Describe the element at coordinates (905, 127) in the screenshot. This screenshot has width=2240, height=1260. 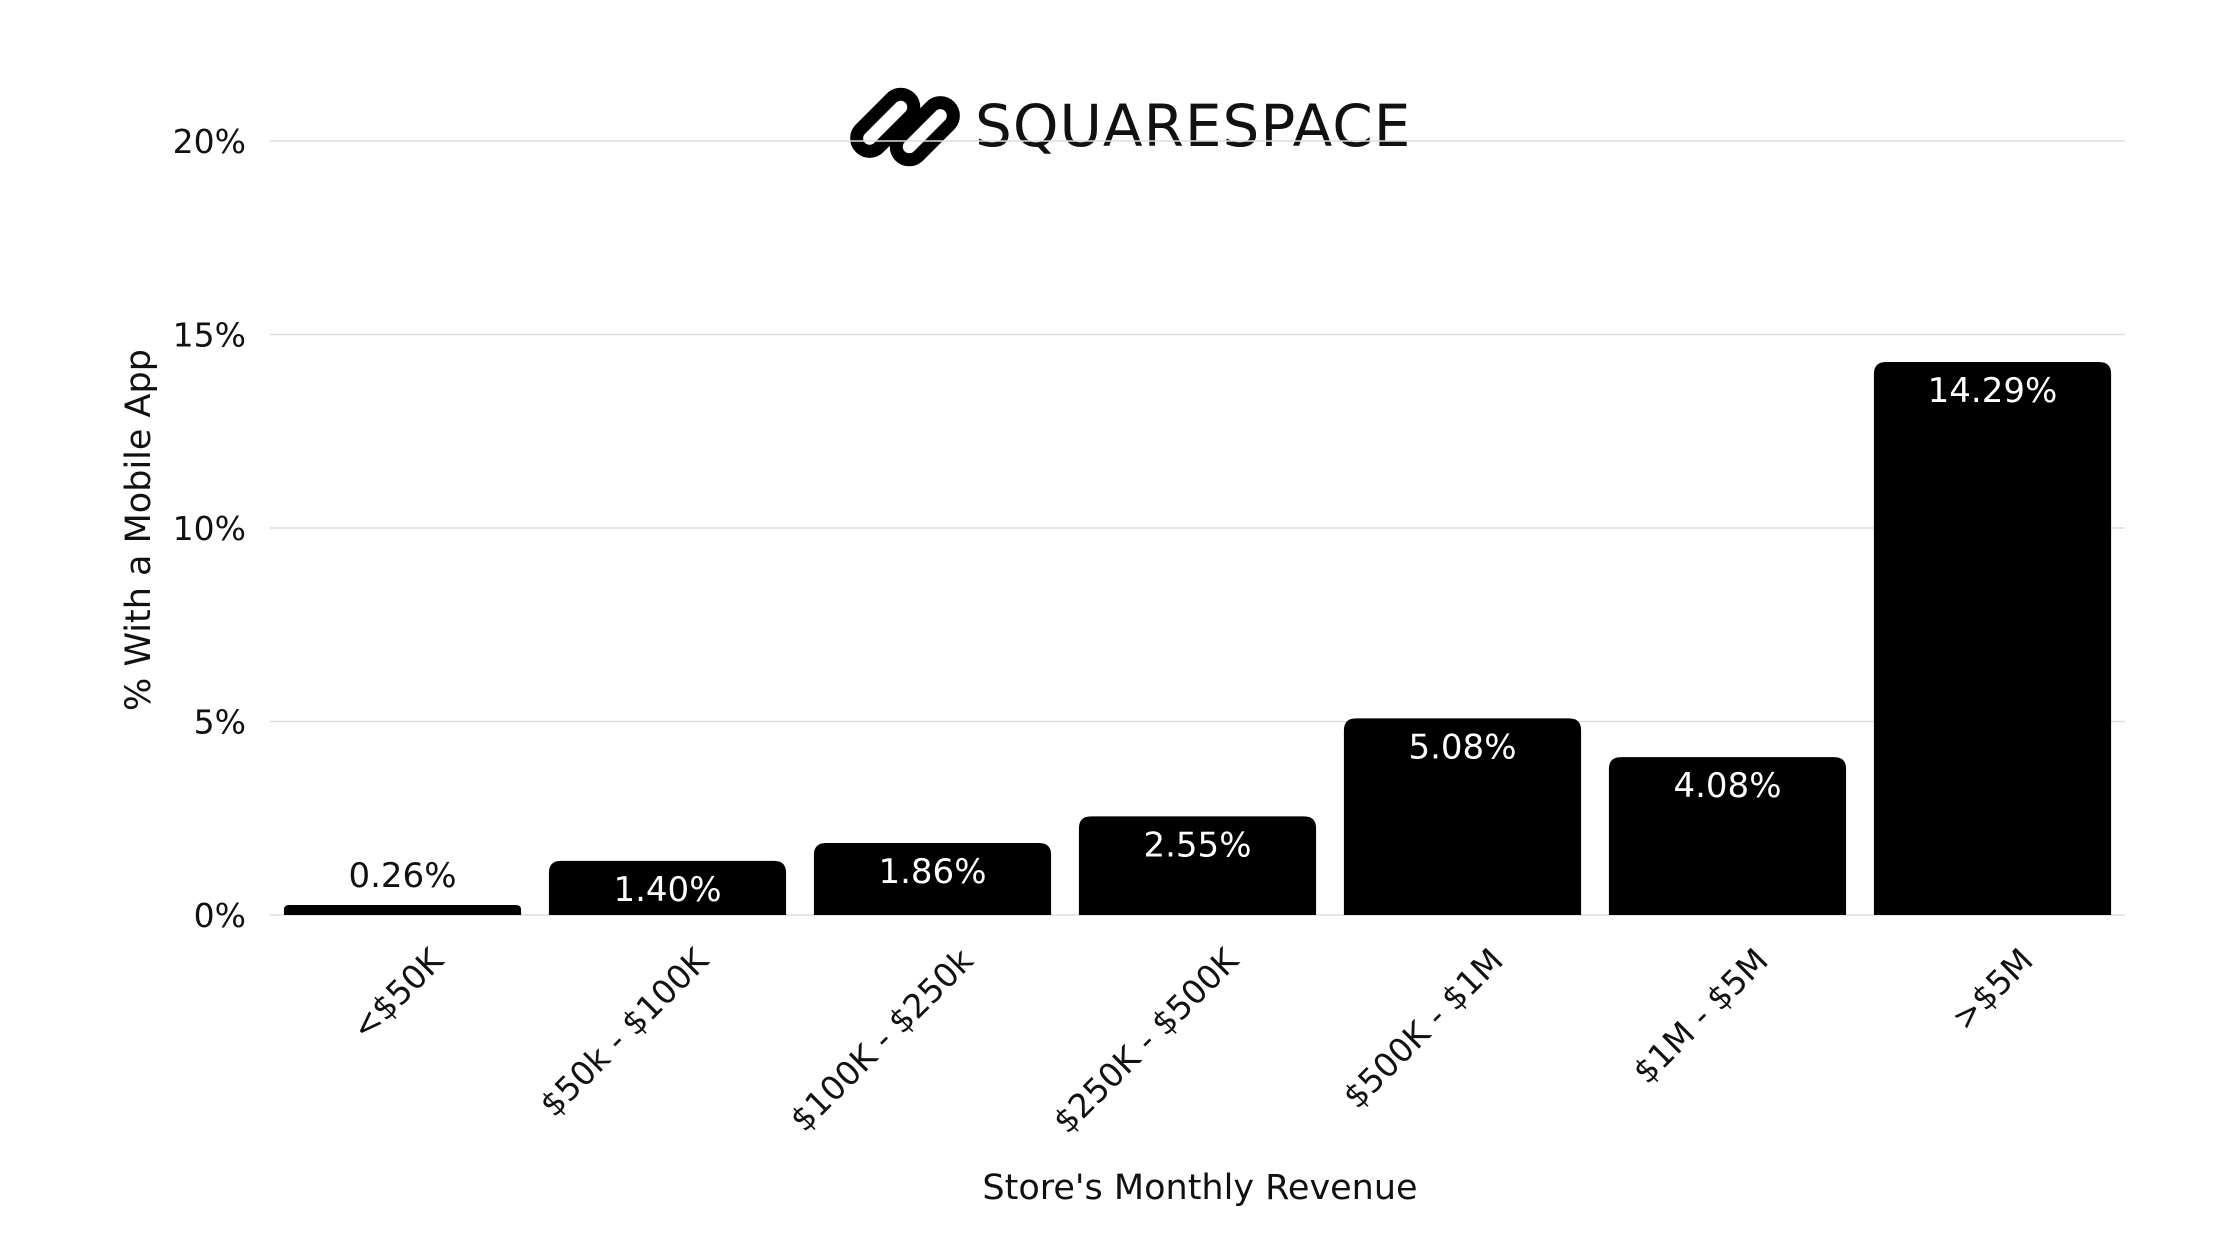
I see `squarespace-logo-icon` at that location.